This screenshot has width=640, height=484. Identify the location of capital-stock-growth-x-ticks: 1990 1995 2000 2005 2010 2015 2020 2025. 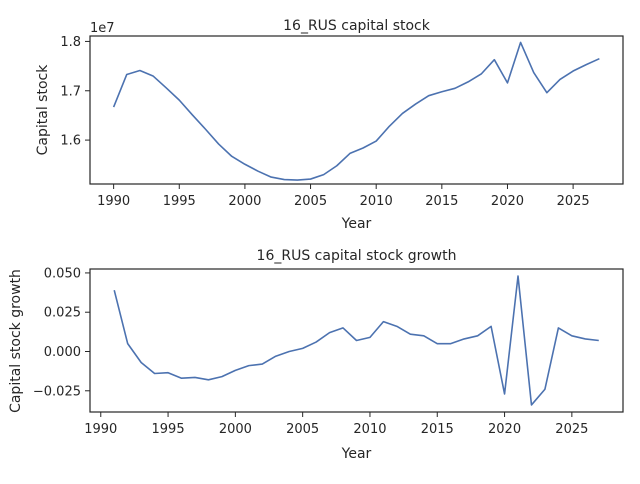
(336, 424).